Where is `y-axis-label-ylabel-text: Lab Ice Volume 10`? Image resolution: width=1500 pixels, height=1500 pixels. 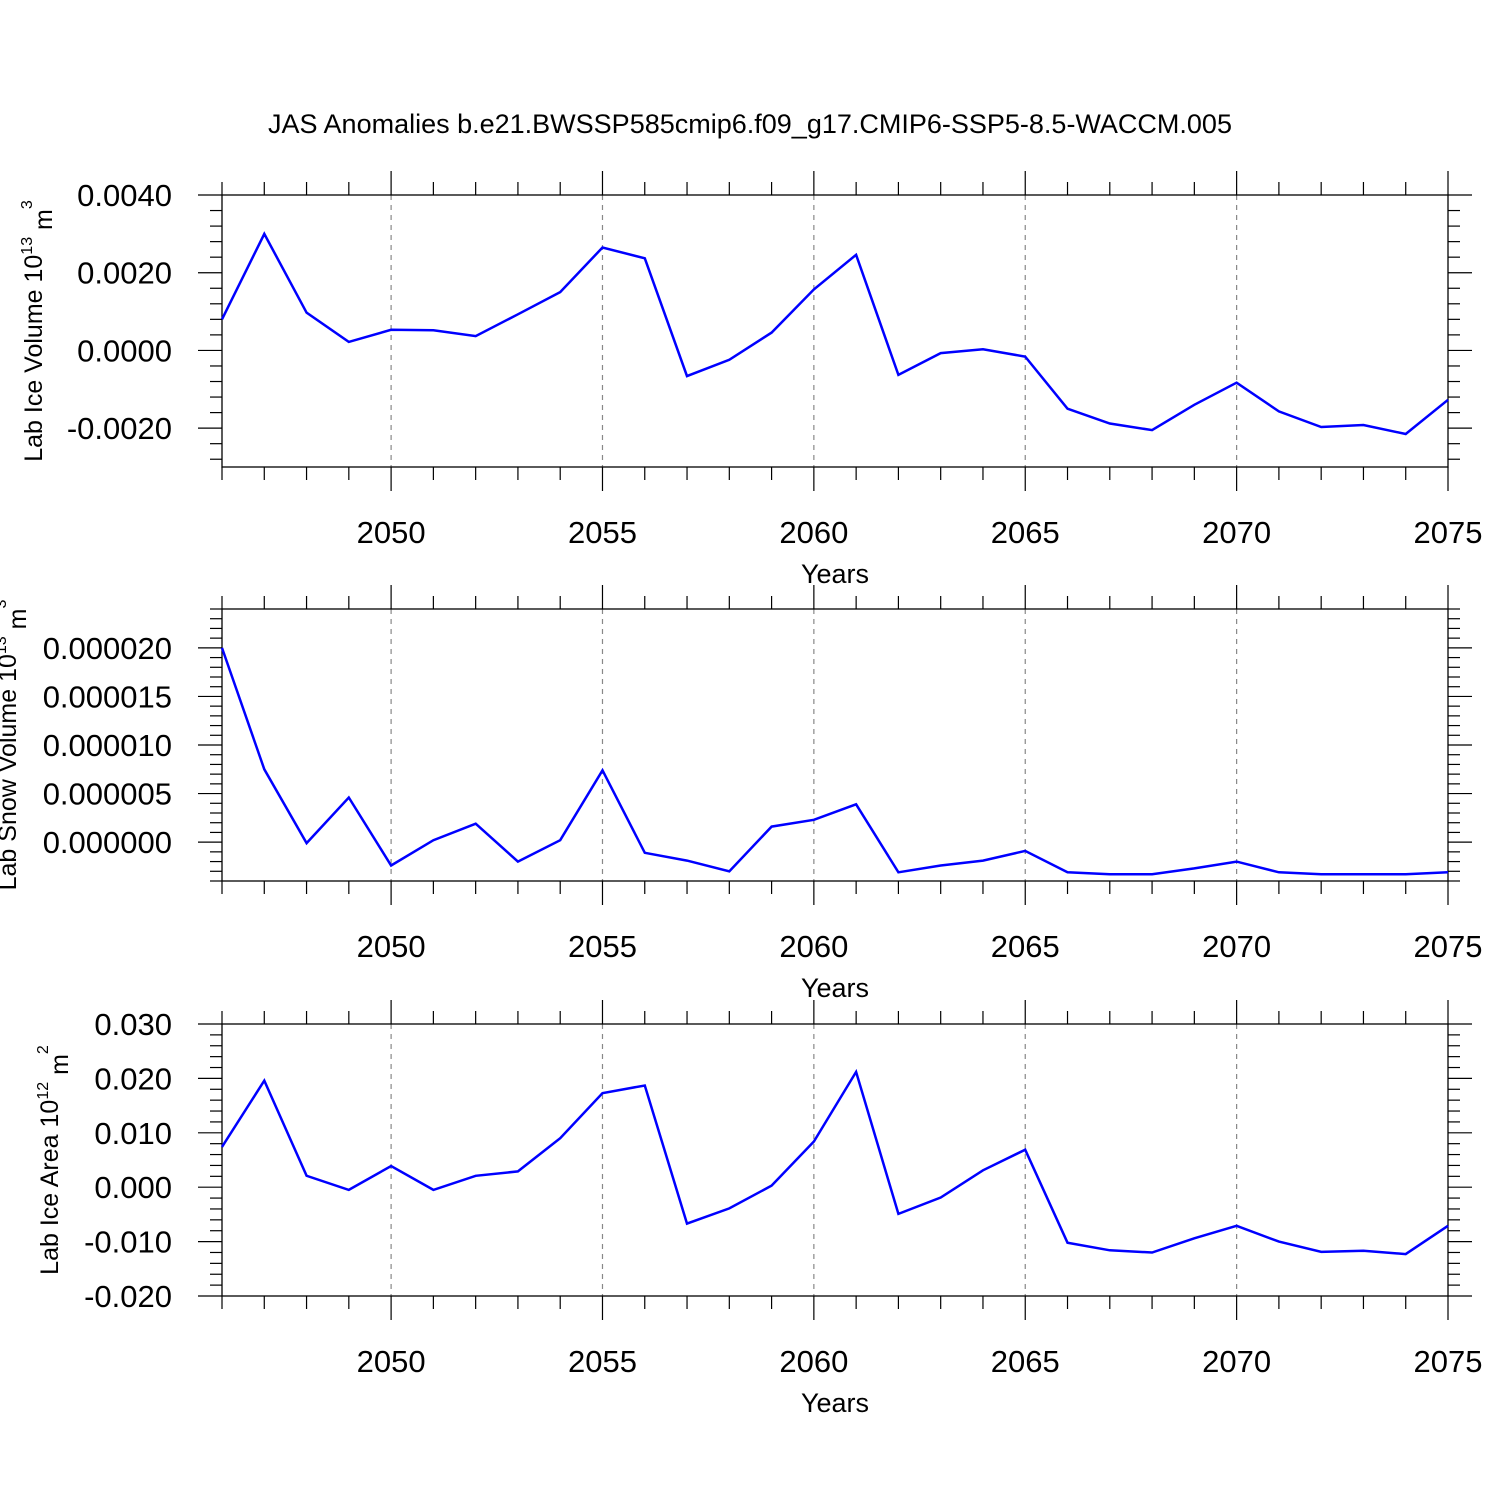
y-axis-label-ylabel-text: Lab Ice Volume 10 is located at coordinates (34, 358).